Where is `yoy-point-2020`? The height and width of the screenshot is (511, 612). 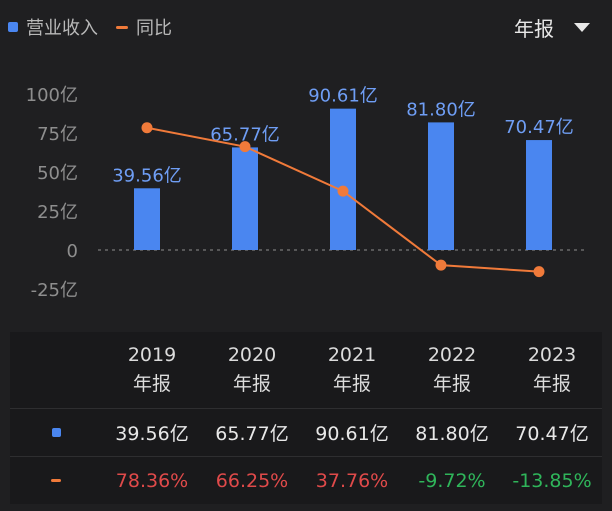
yoy-point-2020 is located at coordinates (245, 147).